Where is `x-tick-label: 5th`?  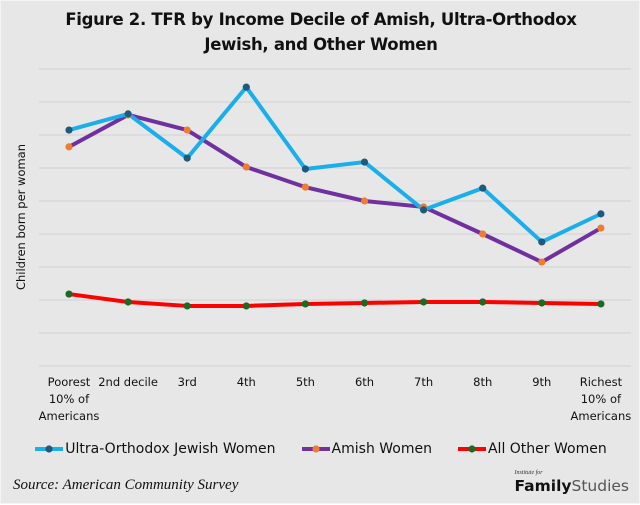
x-tick-label: 5th is located at coordinates (305, 382).